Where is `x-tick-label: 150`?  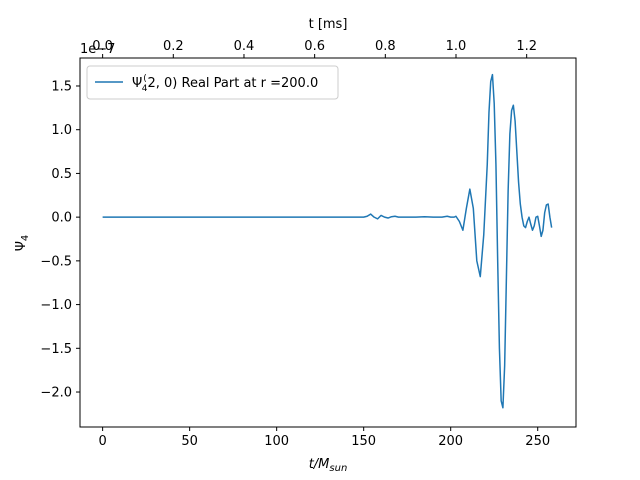
x-tick-label: 150 is located at coordinates (363, 441).